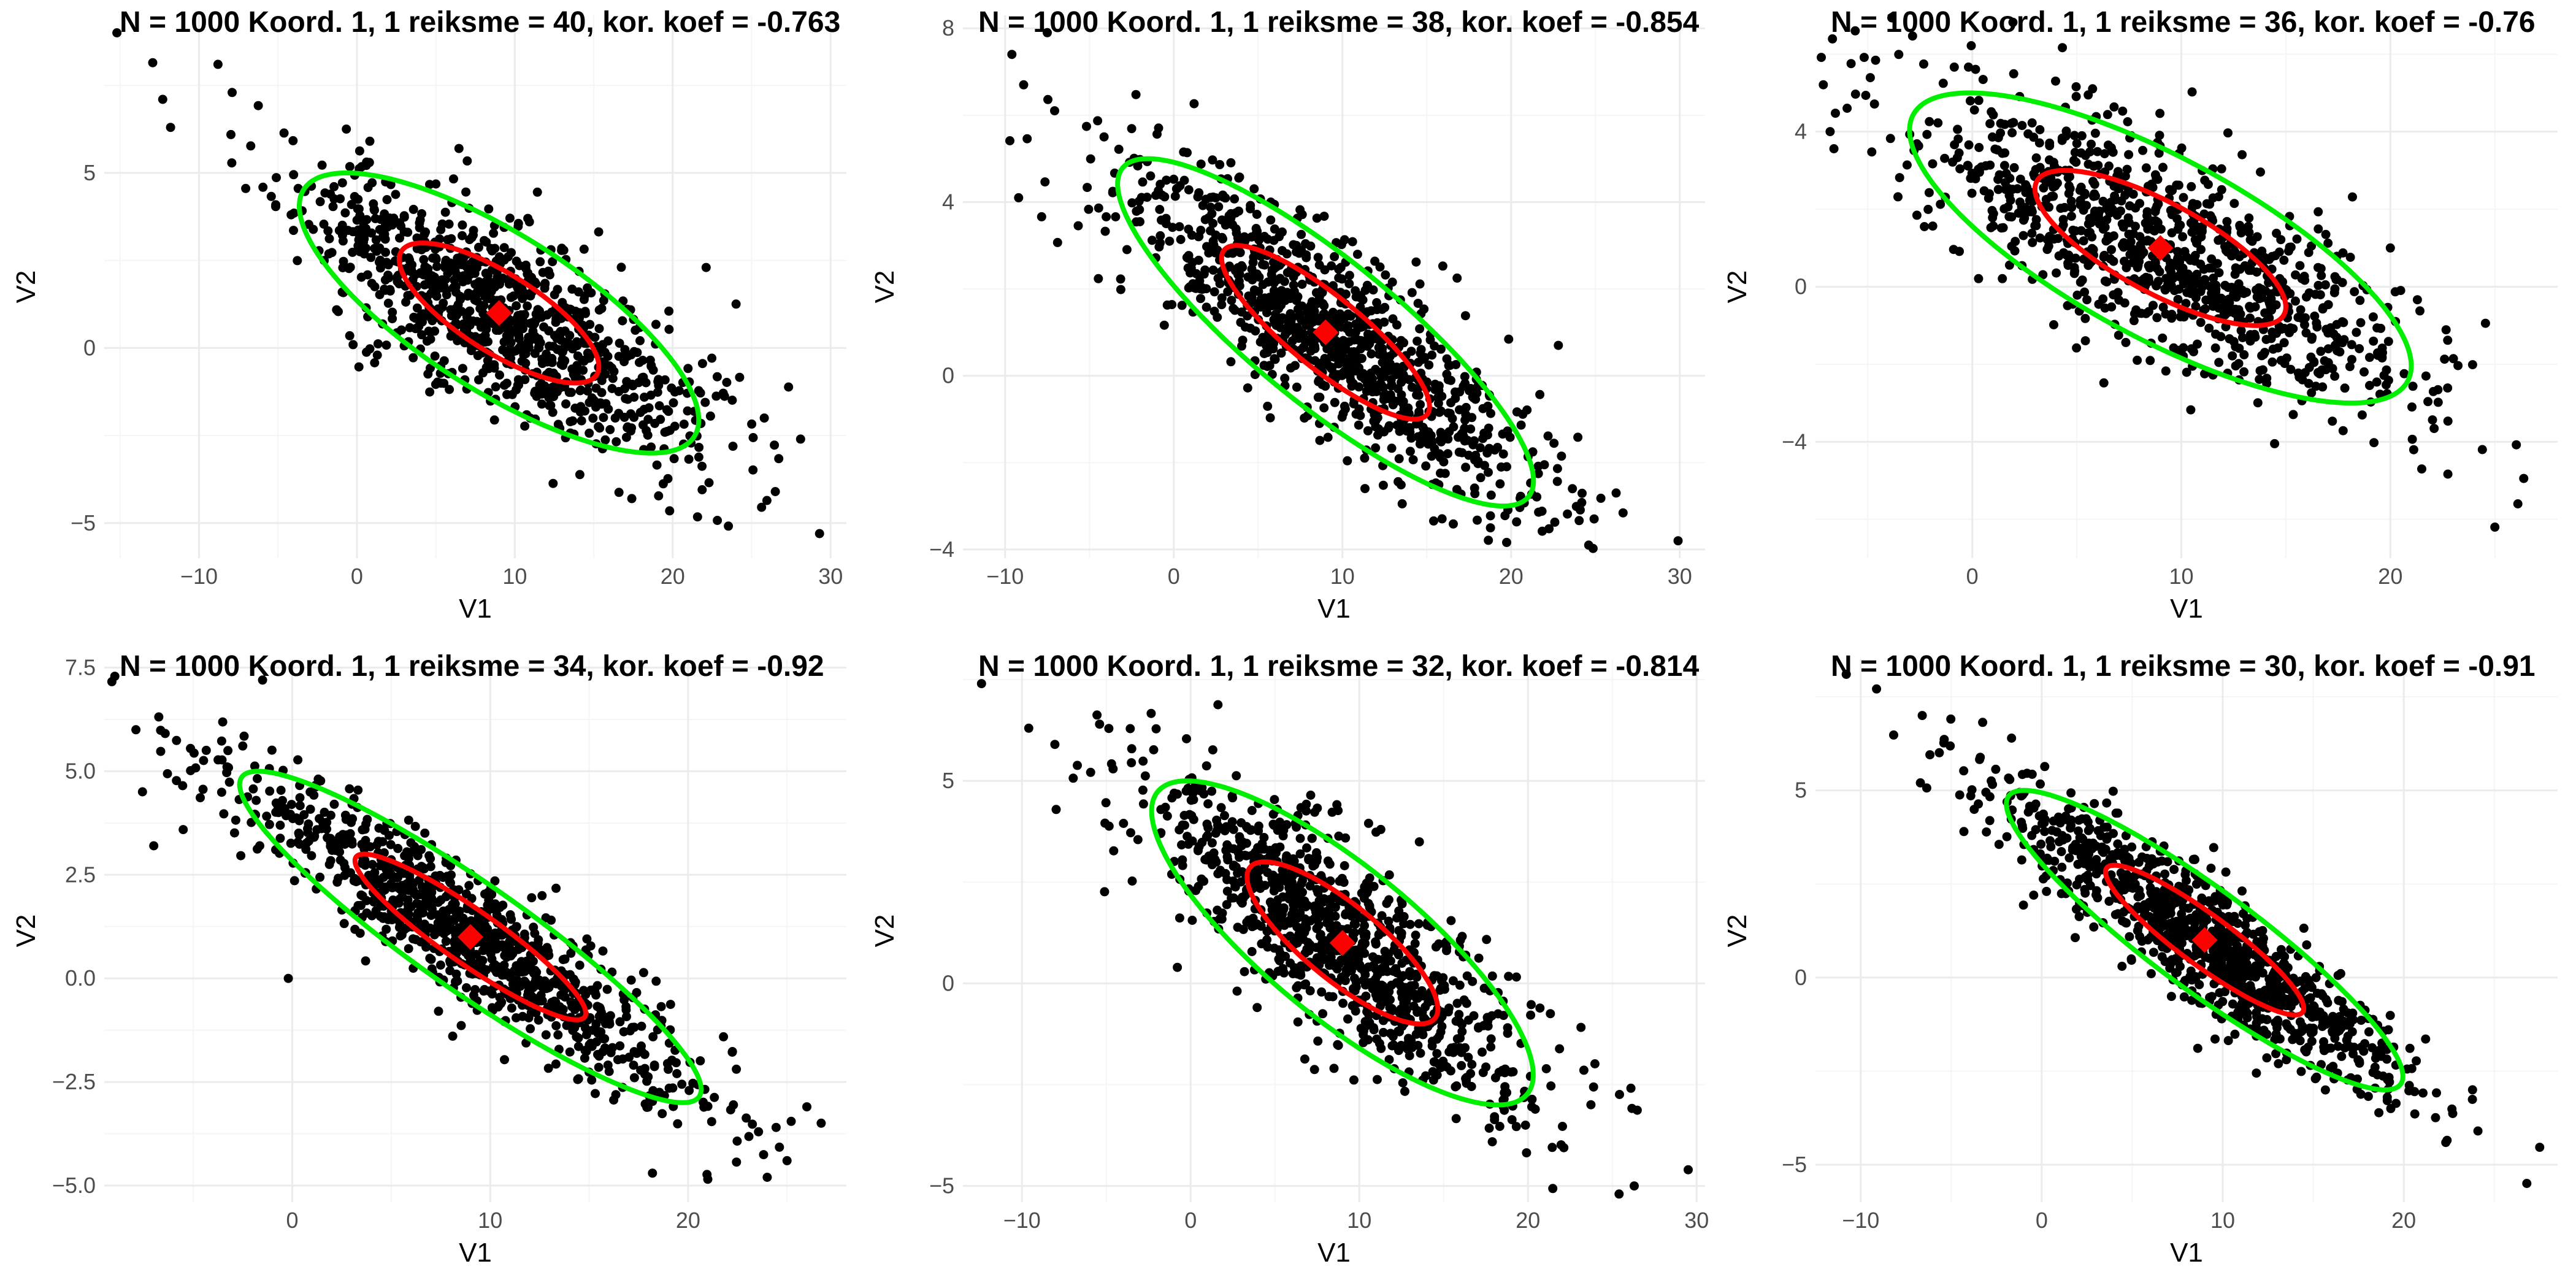 The height and width of the screenshot is (1288, 2576). What do you see at coordinates (83, 522) in the screenshot?
I see `y-tick-label: −5` at bounding box center [83, 522].